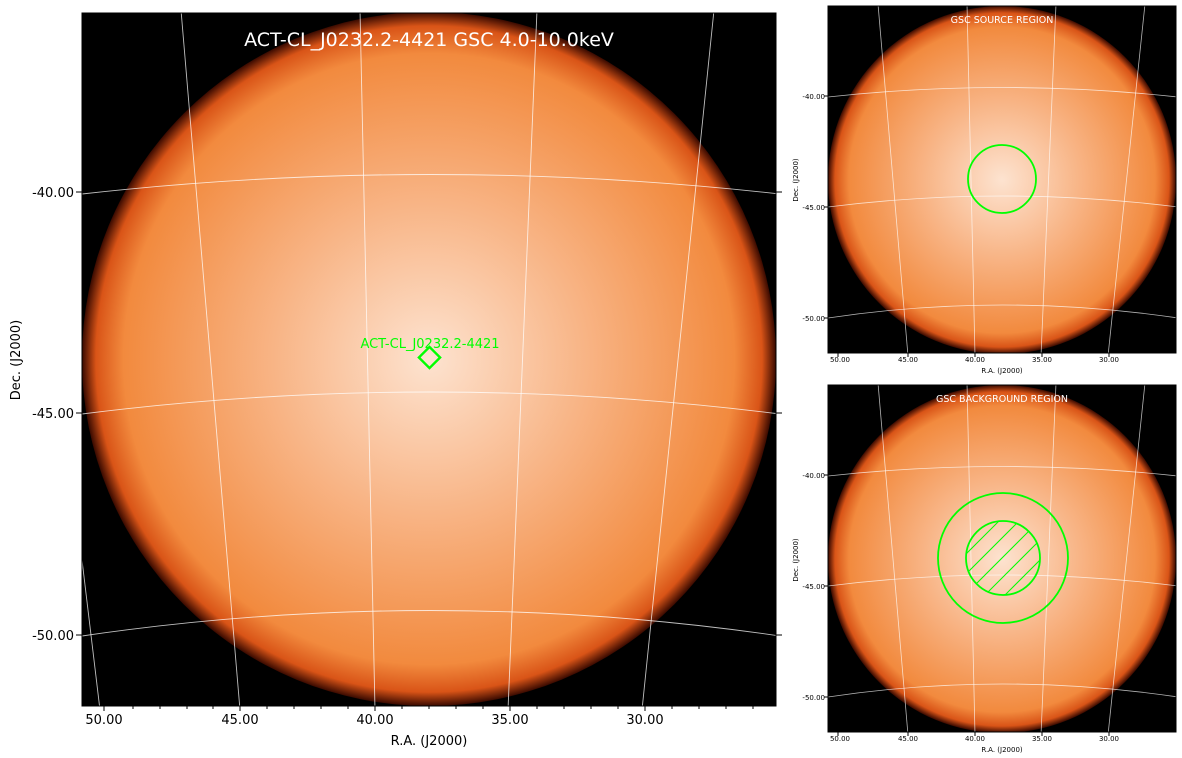 The width and height of the screenshot is (1182, 758). I want to click on inner-annulus-circle, so click(1003, 558).